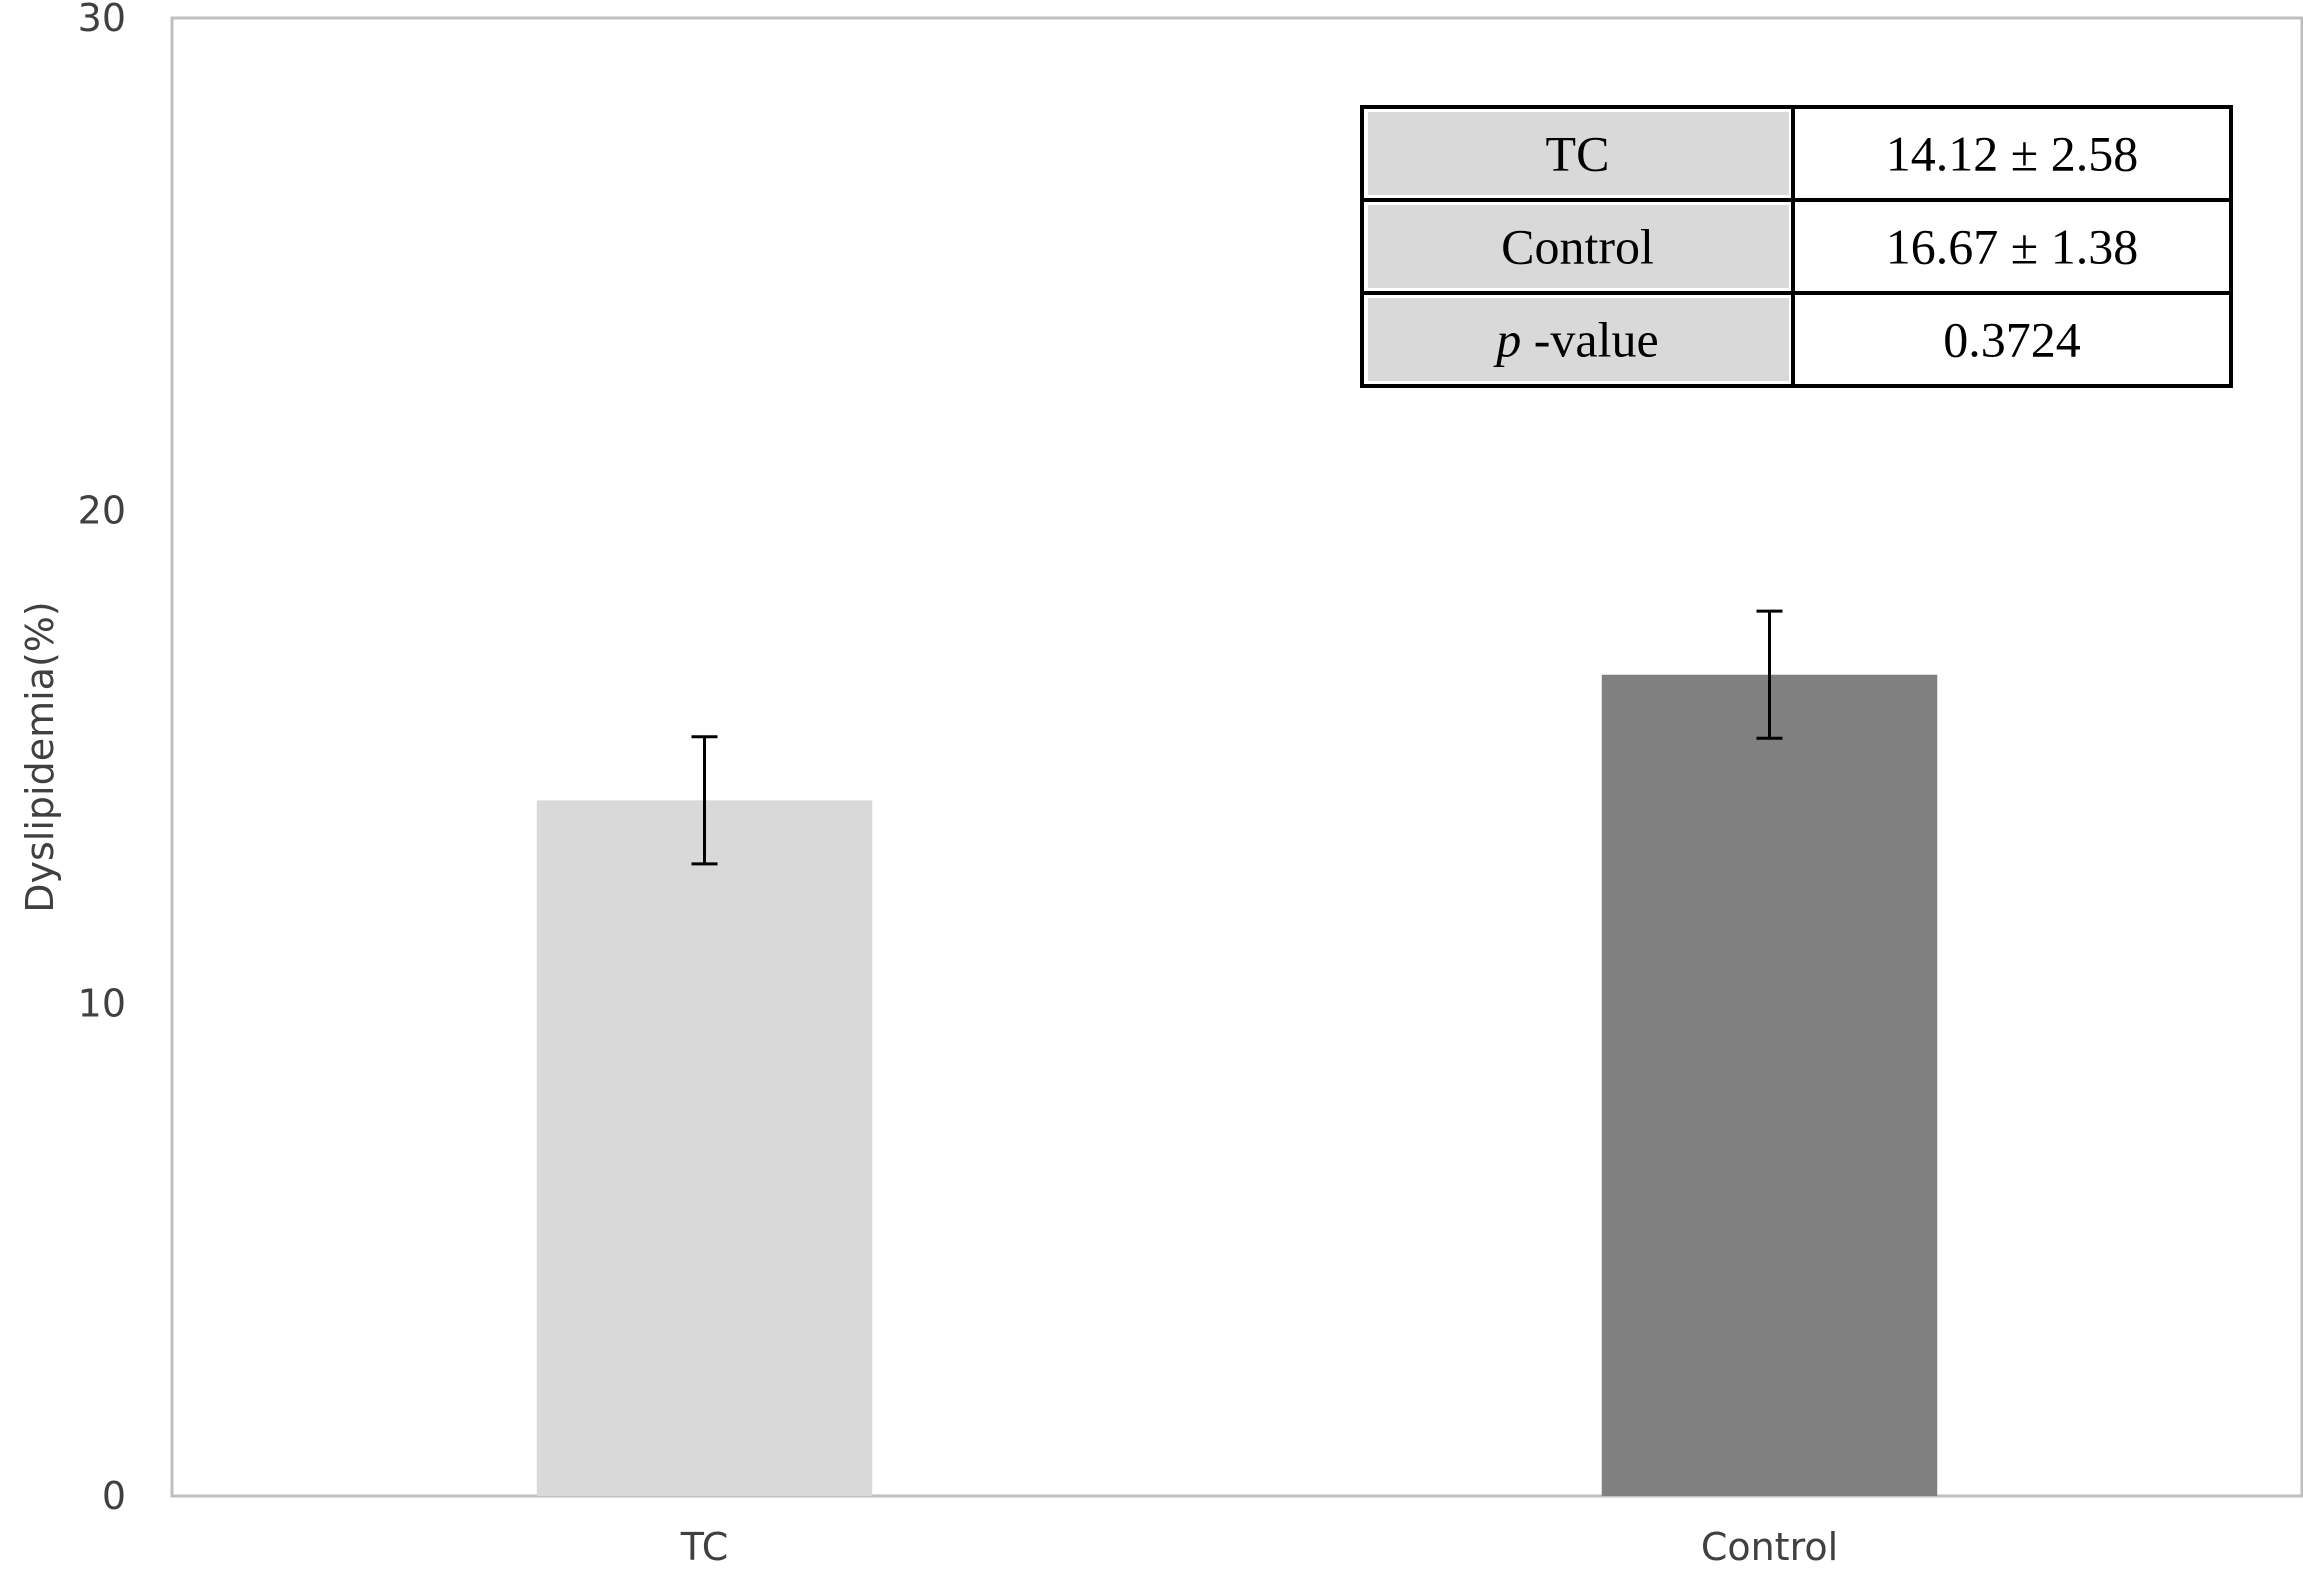  What do you see at coordinates (1769, 1547) in the screenshot?
I see `x-tick-label: Control` at bounding box center [1769, 1547].